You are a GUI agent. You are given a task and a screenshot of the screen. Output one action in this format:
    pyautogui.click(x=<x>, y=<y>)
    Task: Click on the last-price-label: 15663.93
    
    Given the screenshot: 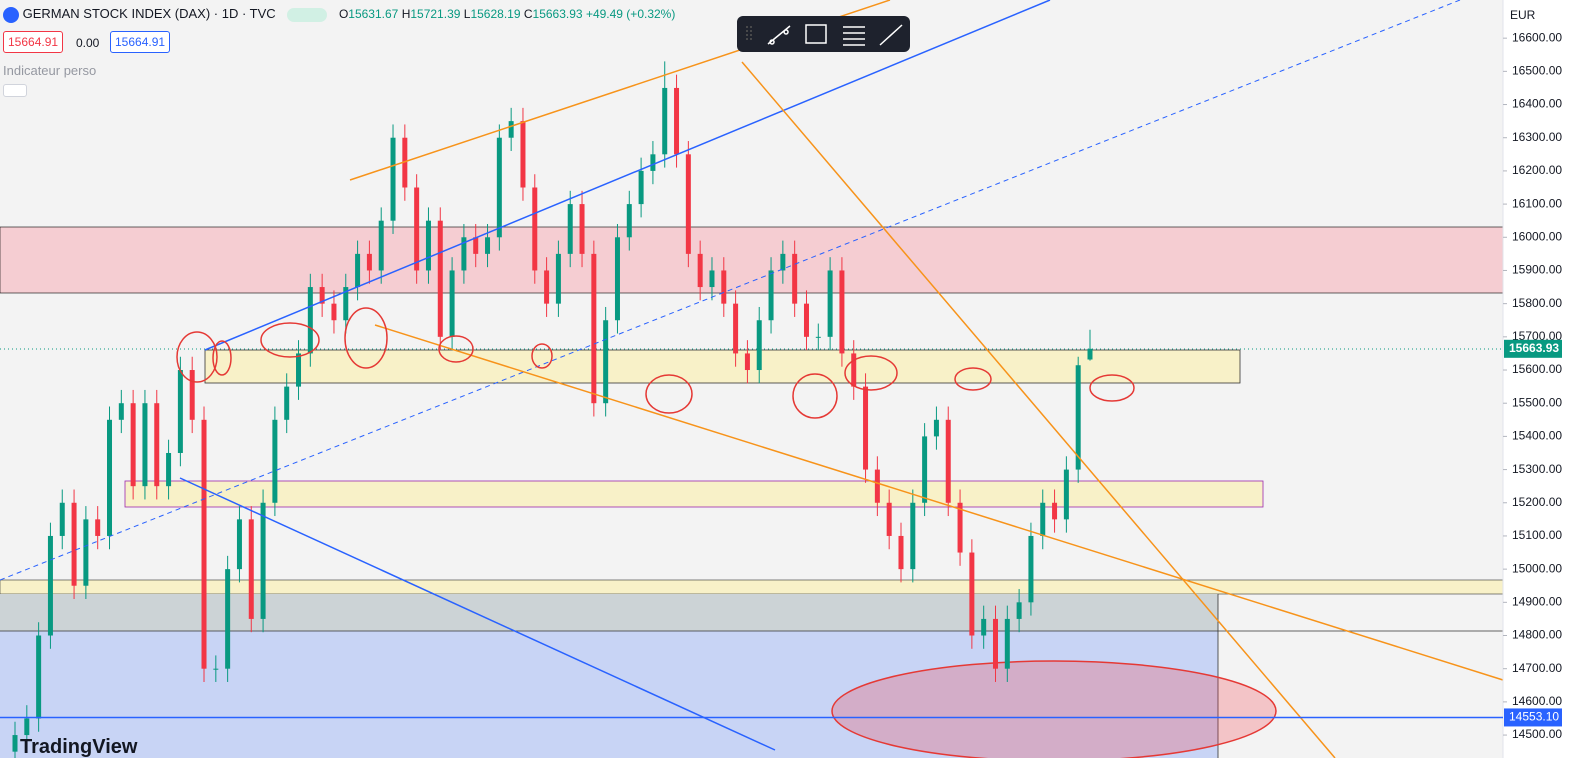 What is the action you would take?
    pyautogui.click(x=1534, y=348)
    